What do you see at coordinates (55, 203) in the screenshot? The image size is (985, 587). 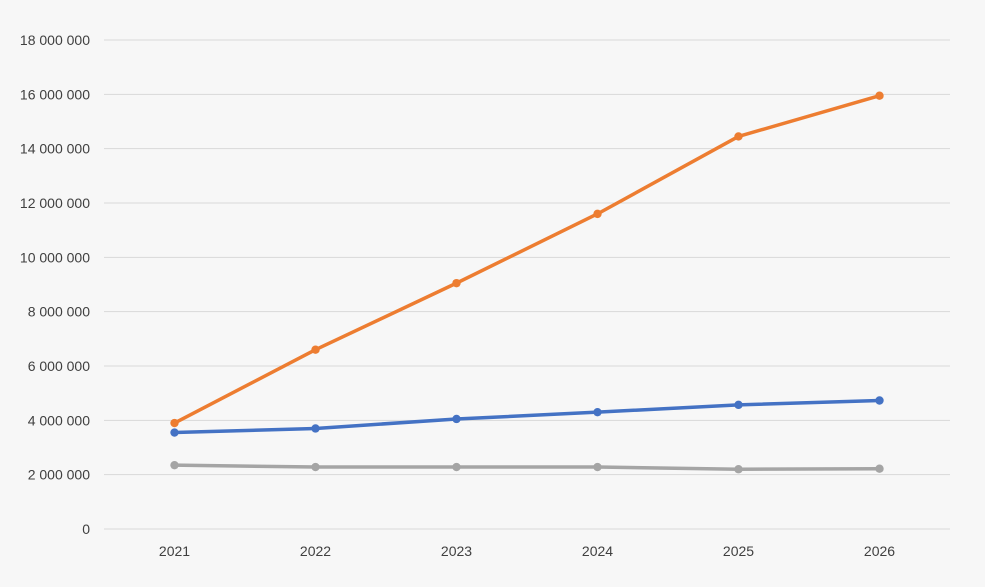 I see `y-tick-label: 12 000 000` at bounding box center [55, 203].